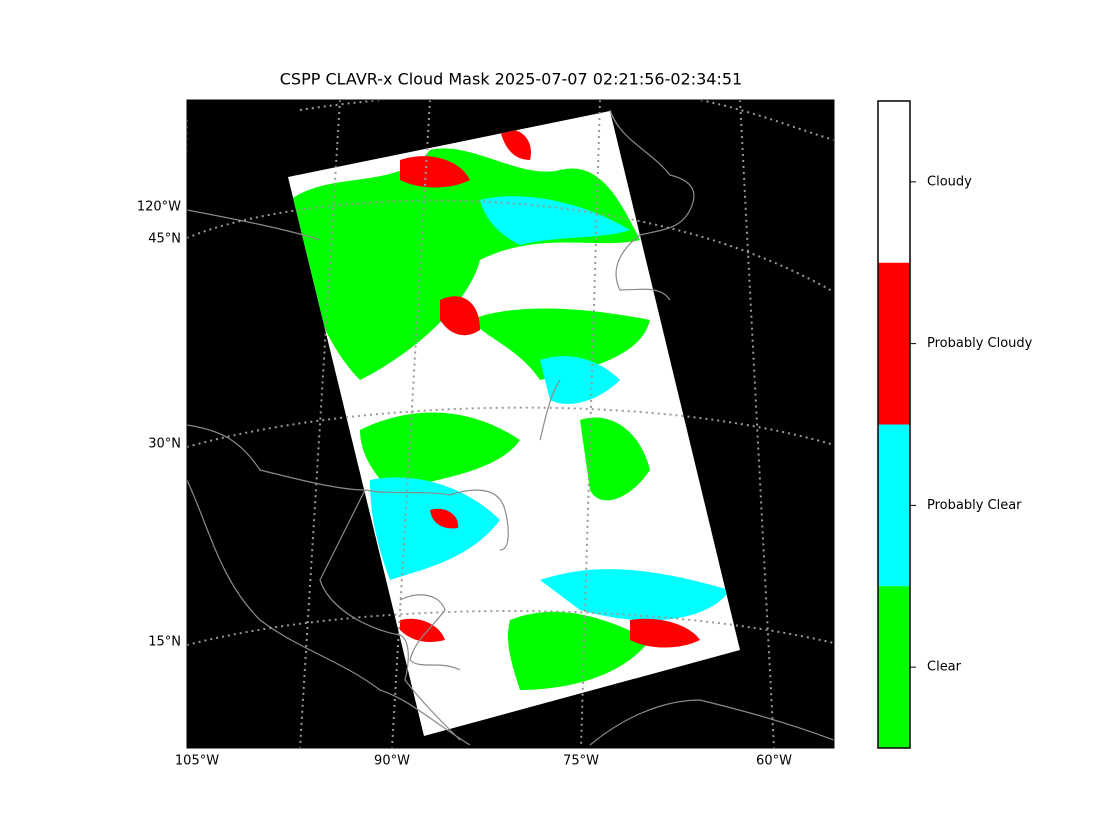 This screenshot has width=1120, height=840. I want to click on lon-label: 105°W, so click(197, 761).